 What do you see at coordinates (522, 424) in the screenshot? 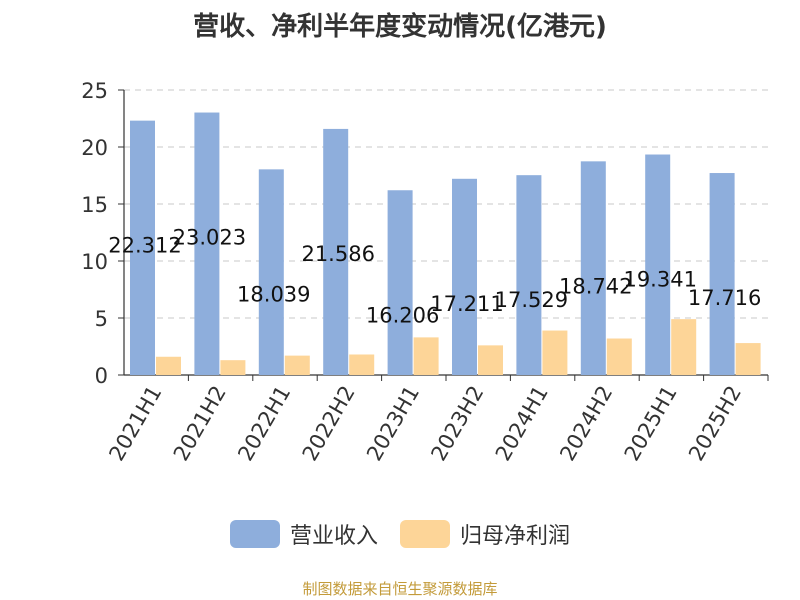
I see `x-tick-label: 2024H1` at bounding box center [522, 424].